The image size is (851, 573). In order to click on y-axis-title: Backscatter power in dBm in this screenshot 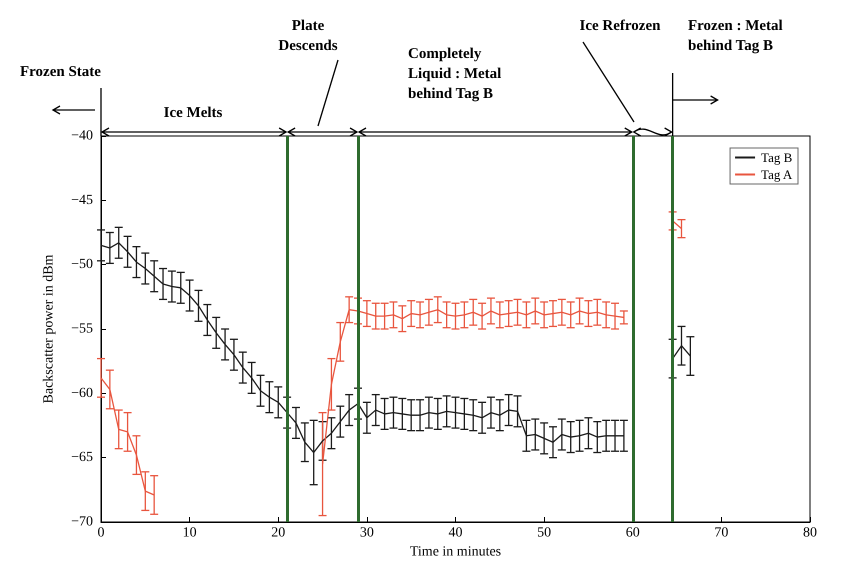, I will do `click(49, 329)`.